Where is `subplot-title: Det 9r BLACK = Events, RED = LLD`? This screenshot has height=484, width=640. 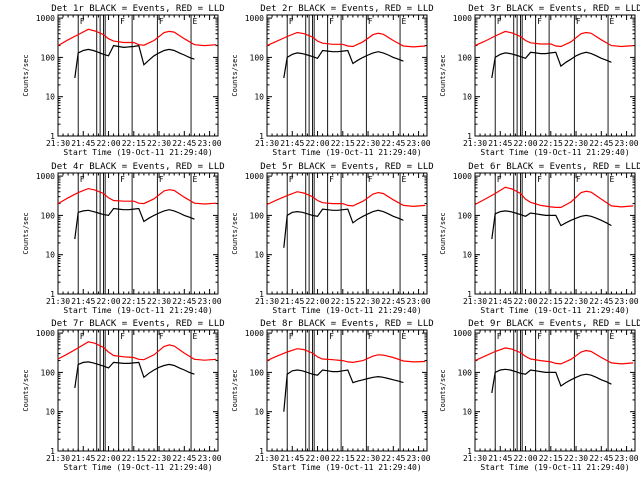 subplot-title: Det 9r BLACK = Events, RED = LLD is located at coordinates (554, 324).